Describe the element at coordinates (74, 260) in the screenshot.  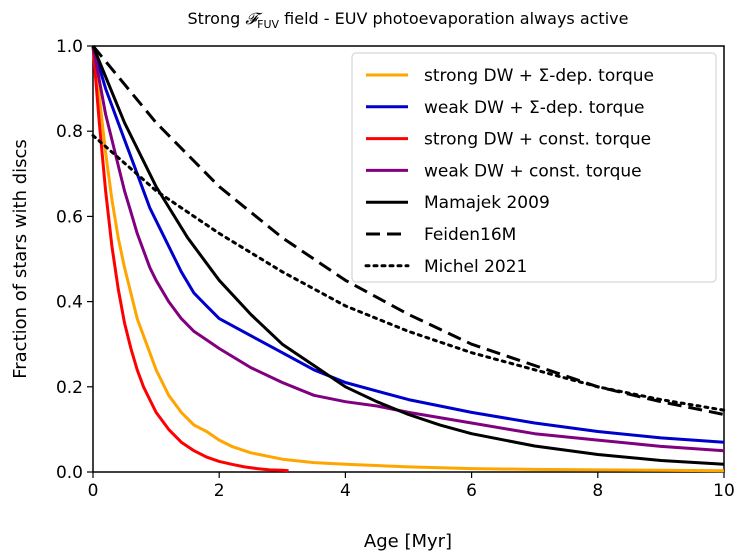
I see `y-ticks: 0.0 0.2 0.4 0.6 0.8 1.0` at that location.